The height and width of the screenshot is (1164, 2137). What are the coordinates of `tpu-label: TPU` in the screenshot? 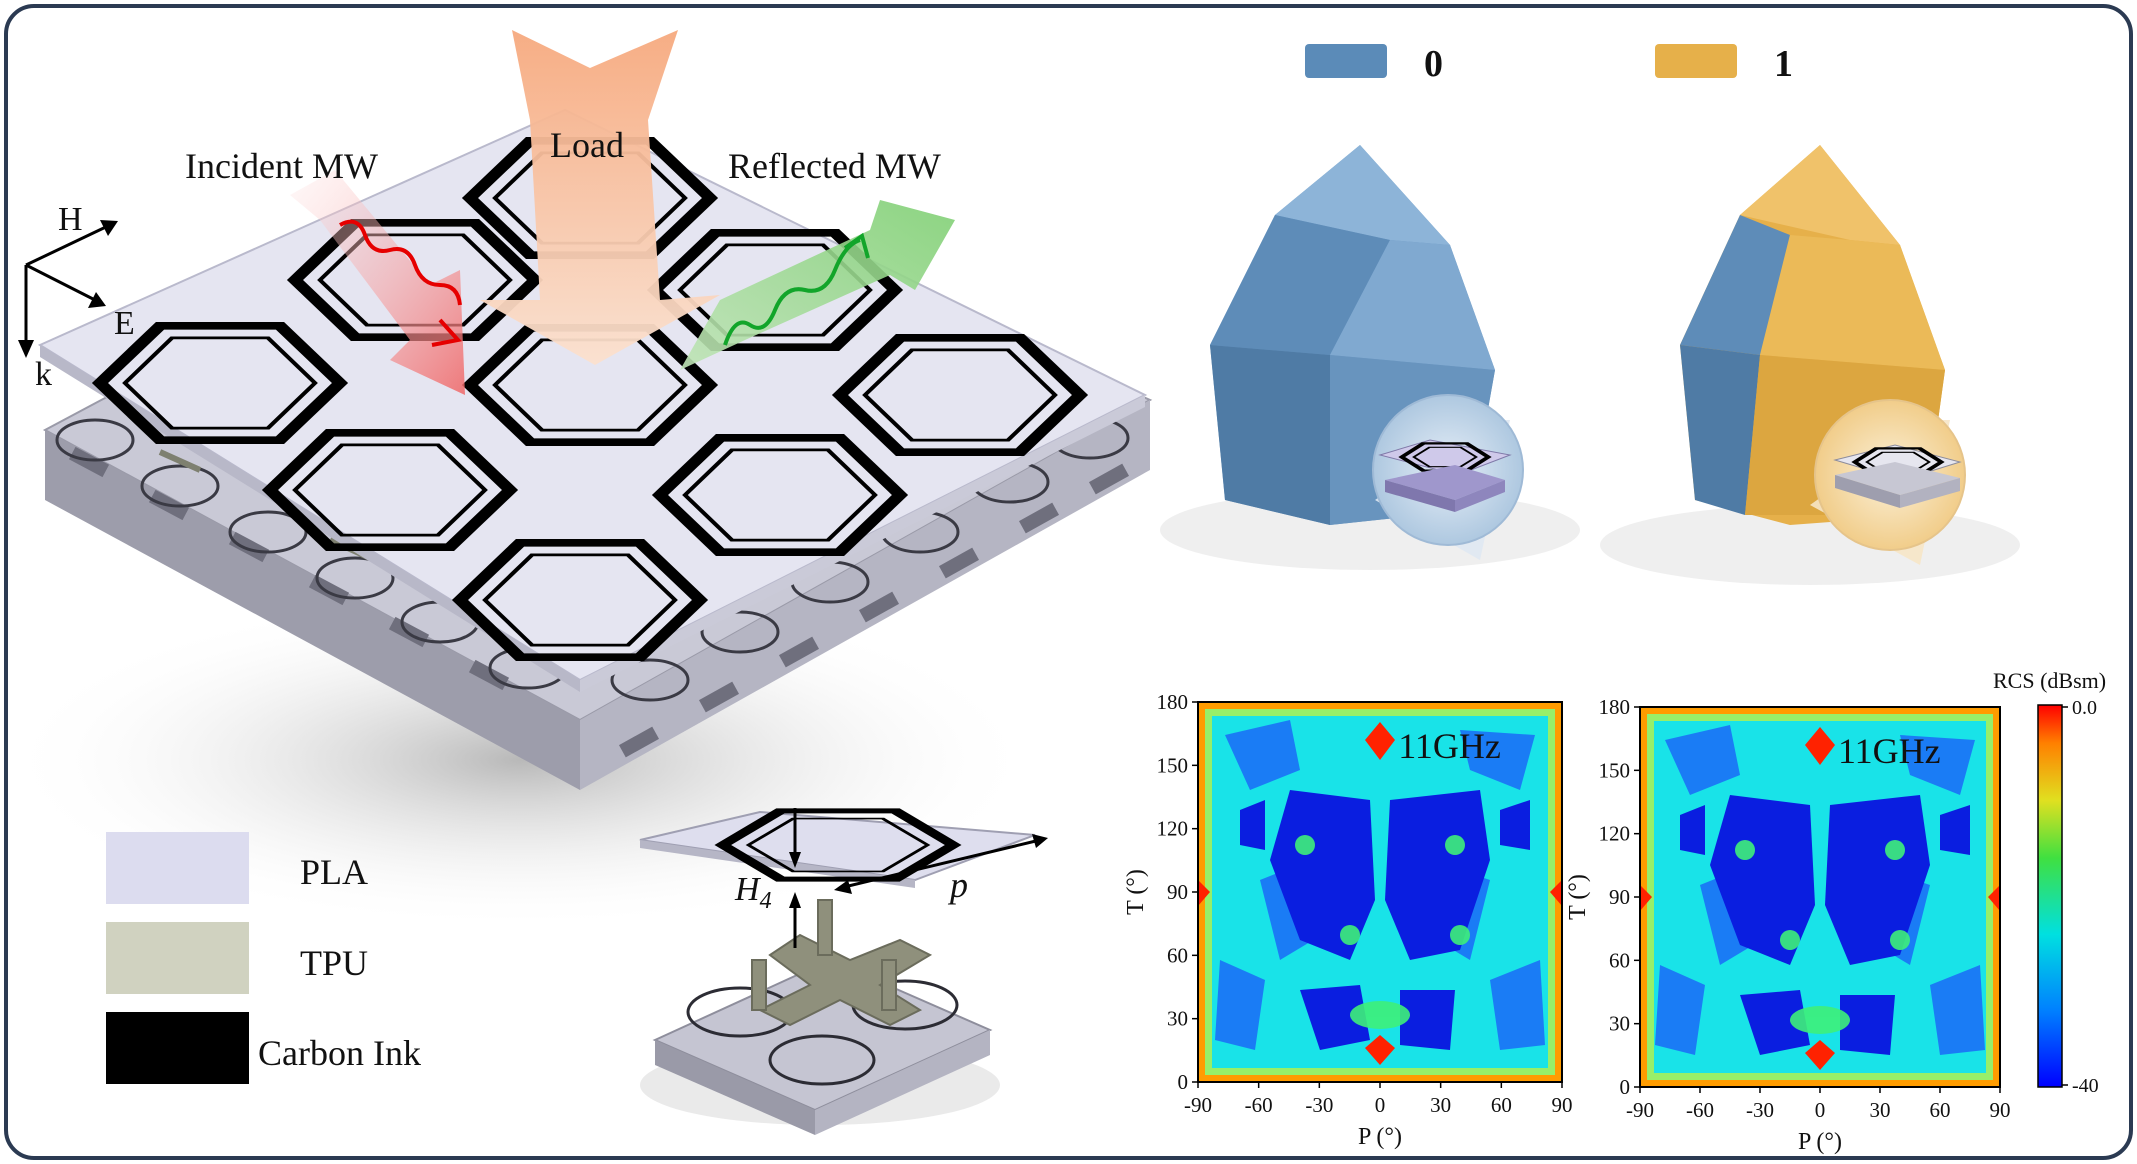 It's located at (334, 963).